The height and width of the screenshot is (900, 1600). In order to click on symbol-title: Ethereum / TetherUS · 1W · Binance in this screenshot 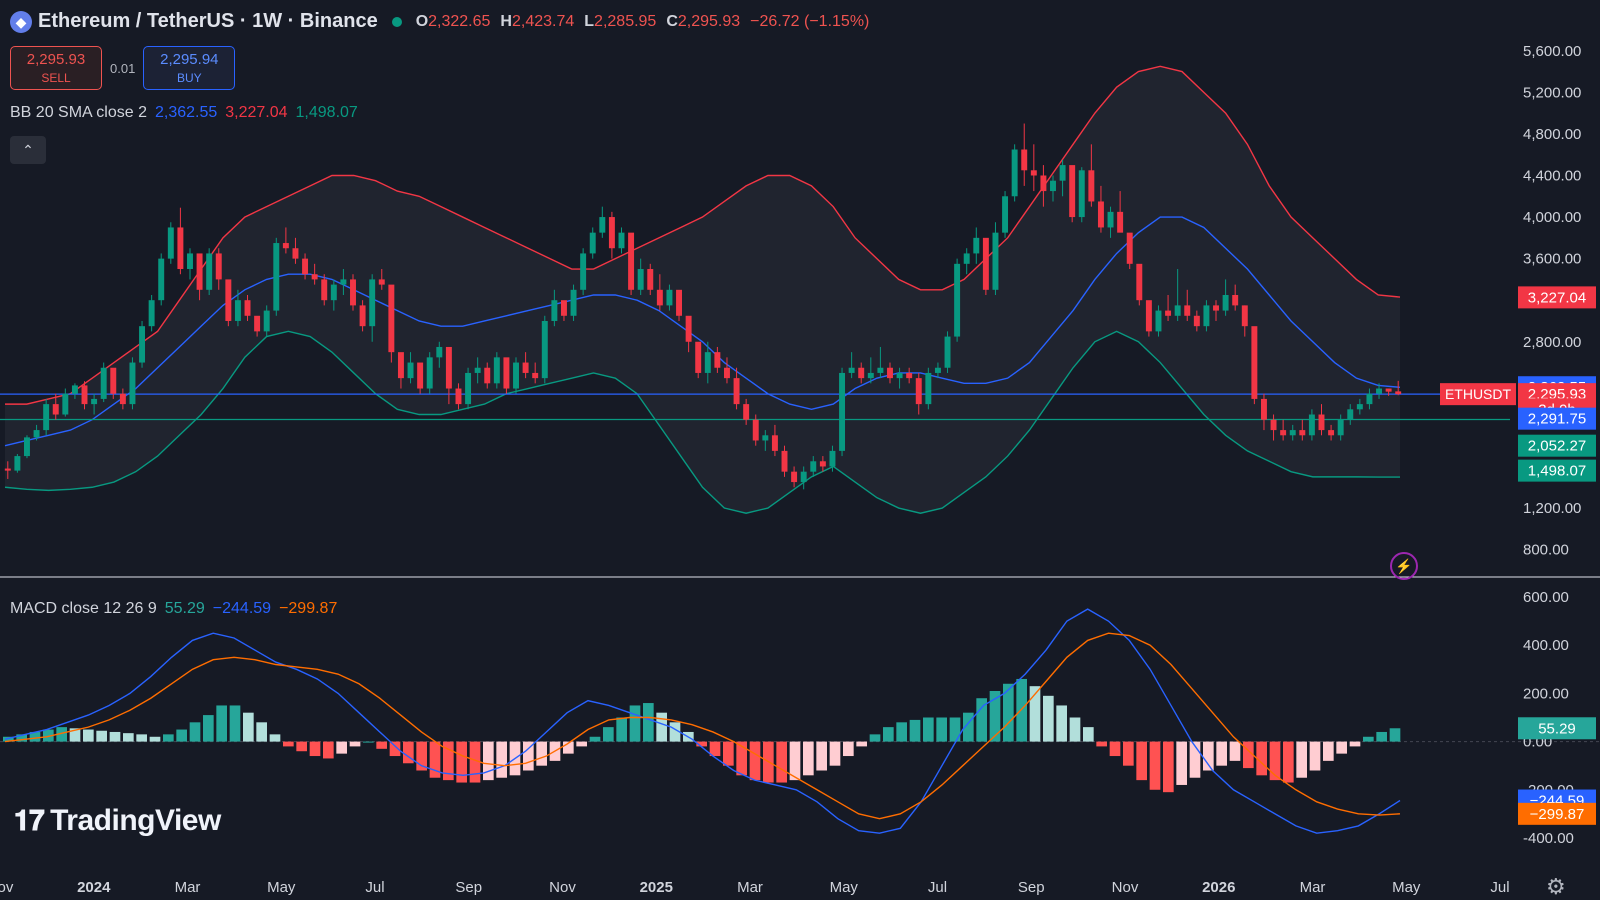, I will do `click(208, 21)`.